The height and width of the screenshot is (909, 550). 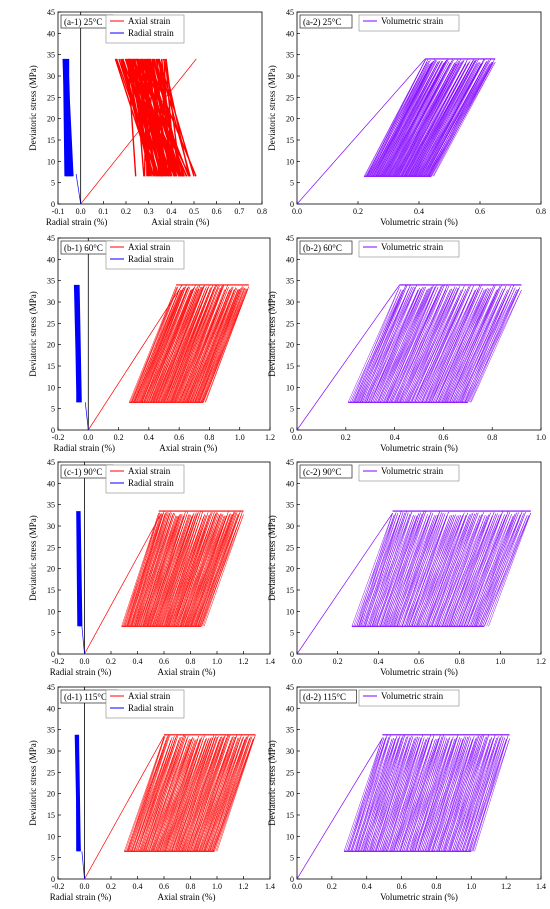 What do you see at coordinates (85, 697) in the screenshot?
I see `panel-label-text: (d-1) 115°C` at bounding box center [85, 697].